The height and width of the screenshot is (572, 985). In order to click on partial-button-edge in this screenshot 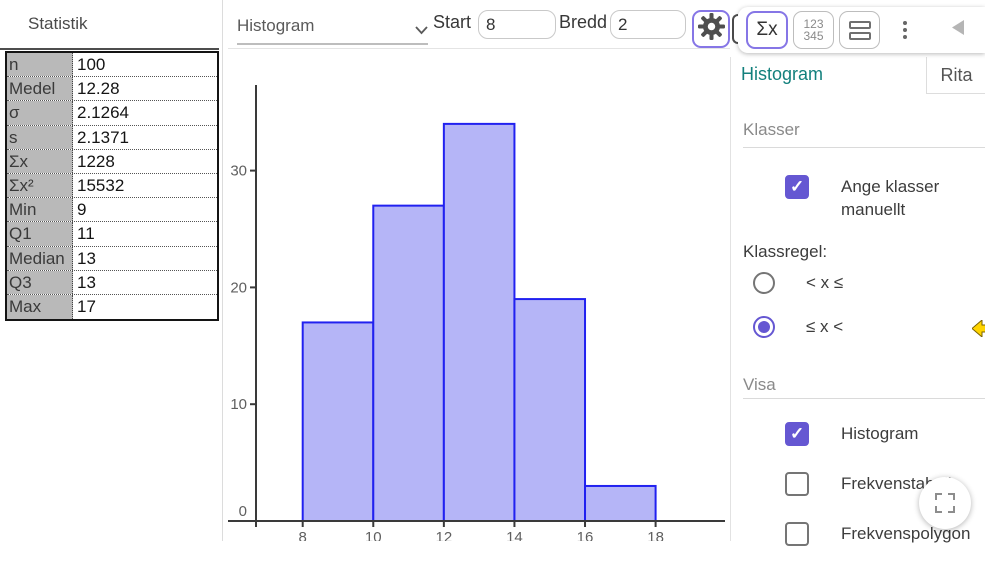, I will do `click(735, 29)`.